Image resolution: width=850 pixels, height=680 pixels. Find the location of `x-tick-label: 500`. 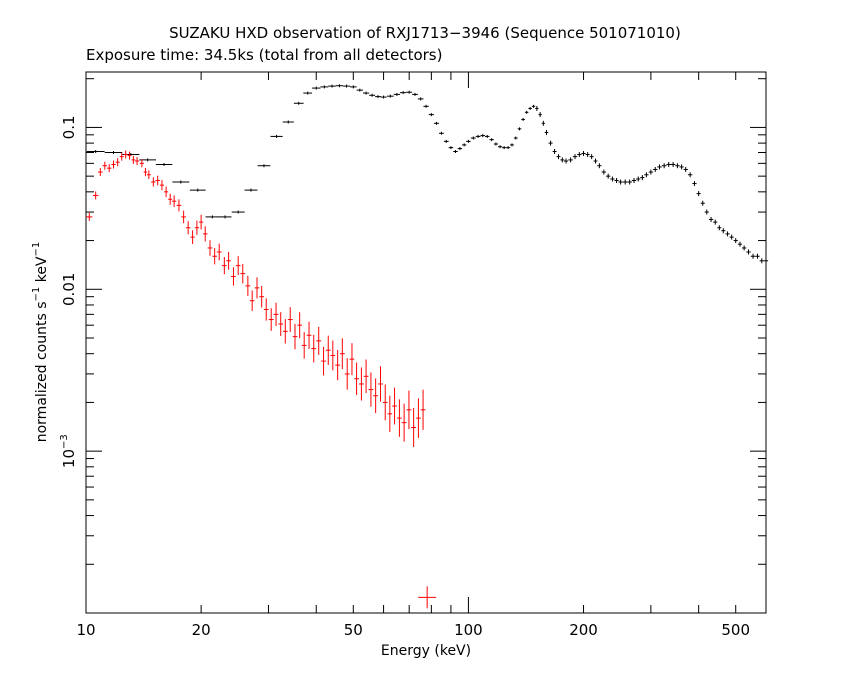

x-tick-label: 500 is located at coordinates (735, 630).